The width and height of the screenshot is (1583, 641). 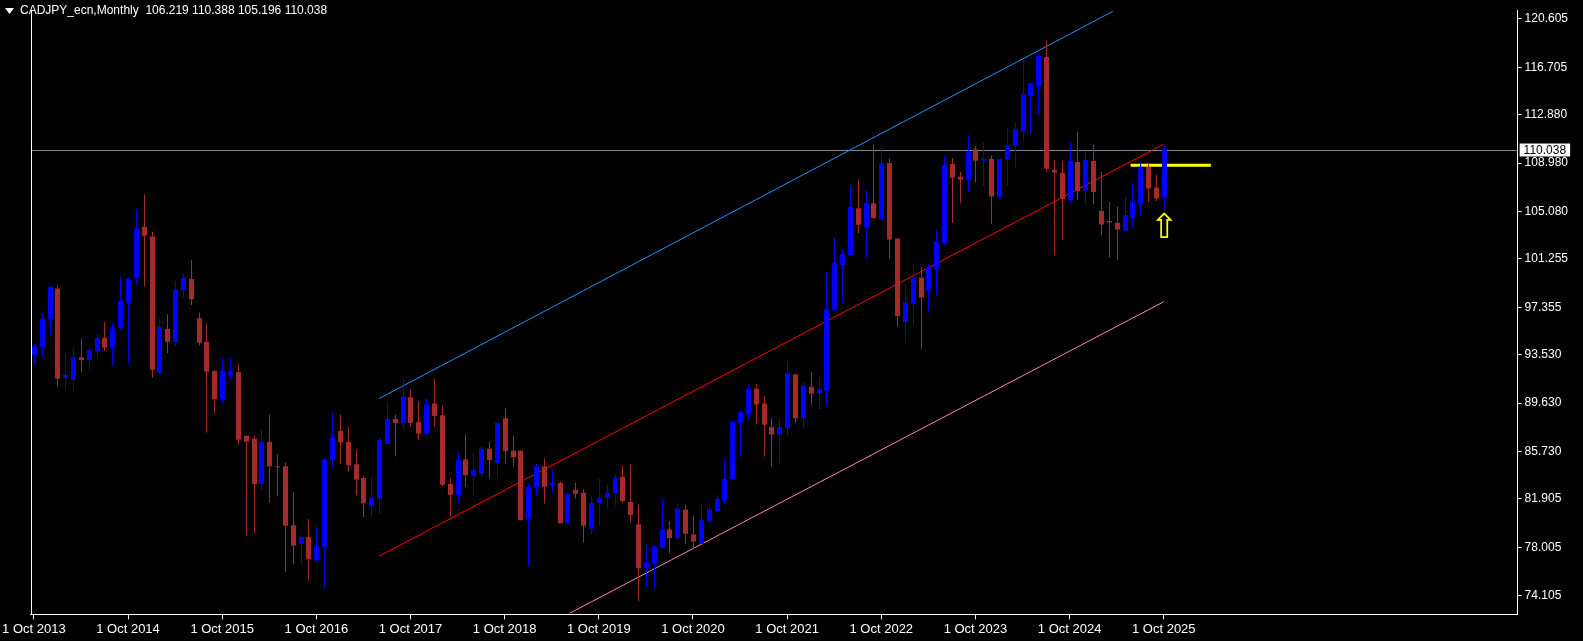 What do you see at coordinates (1543, 306) in the screenshot?
I see `y-tick-label: 97.355` at bounding box center [1543, 306].